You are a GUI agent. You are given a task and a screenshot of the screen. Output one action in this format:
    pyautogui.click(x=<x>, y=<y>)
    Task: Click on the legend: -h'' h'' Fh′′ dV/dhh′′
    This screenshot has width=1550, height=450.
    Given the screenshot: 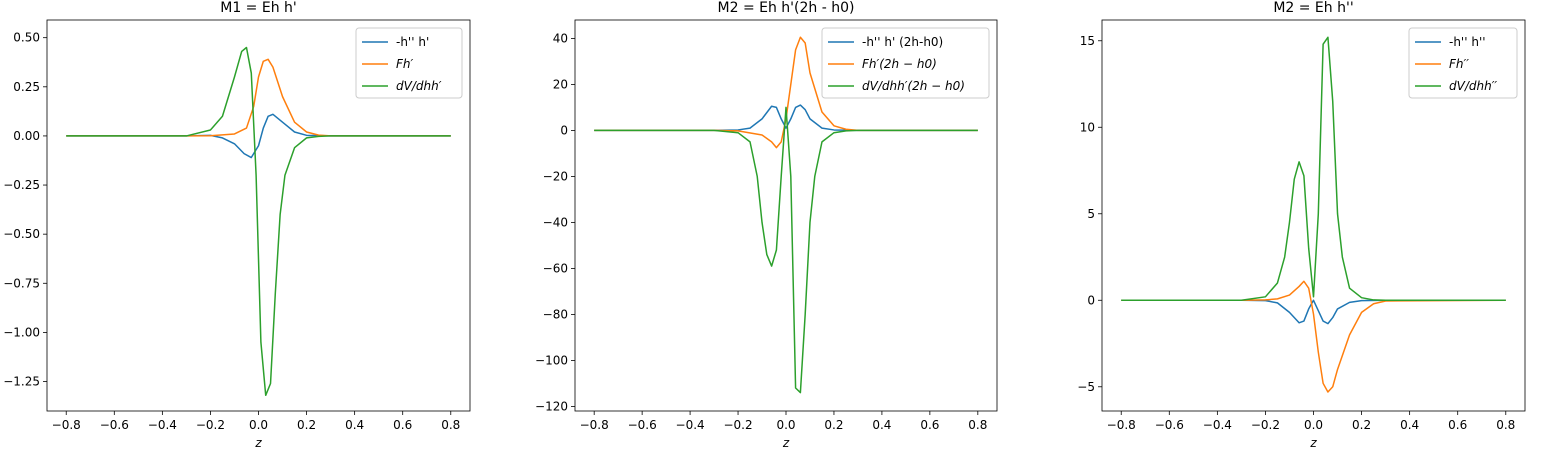 What is the action you would take?
    pyautogui.click(x=1463, y=63)
    